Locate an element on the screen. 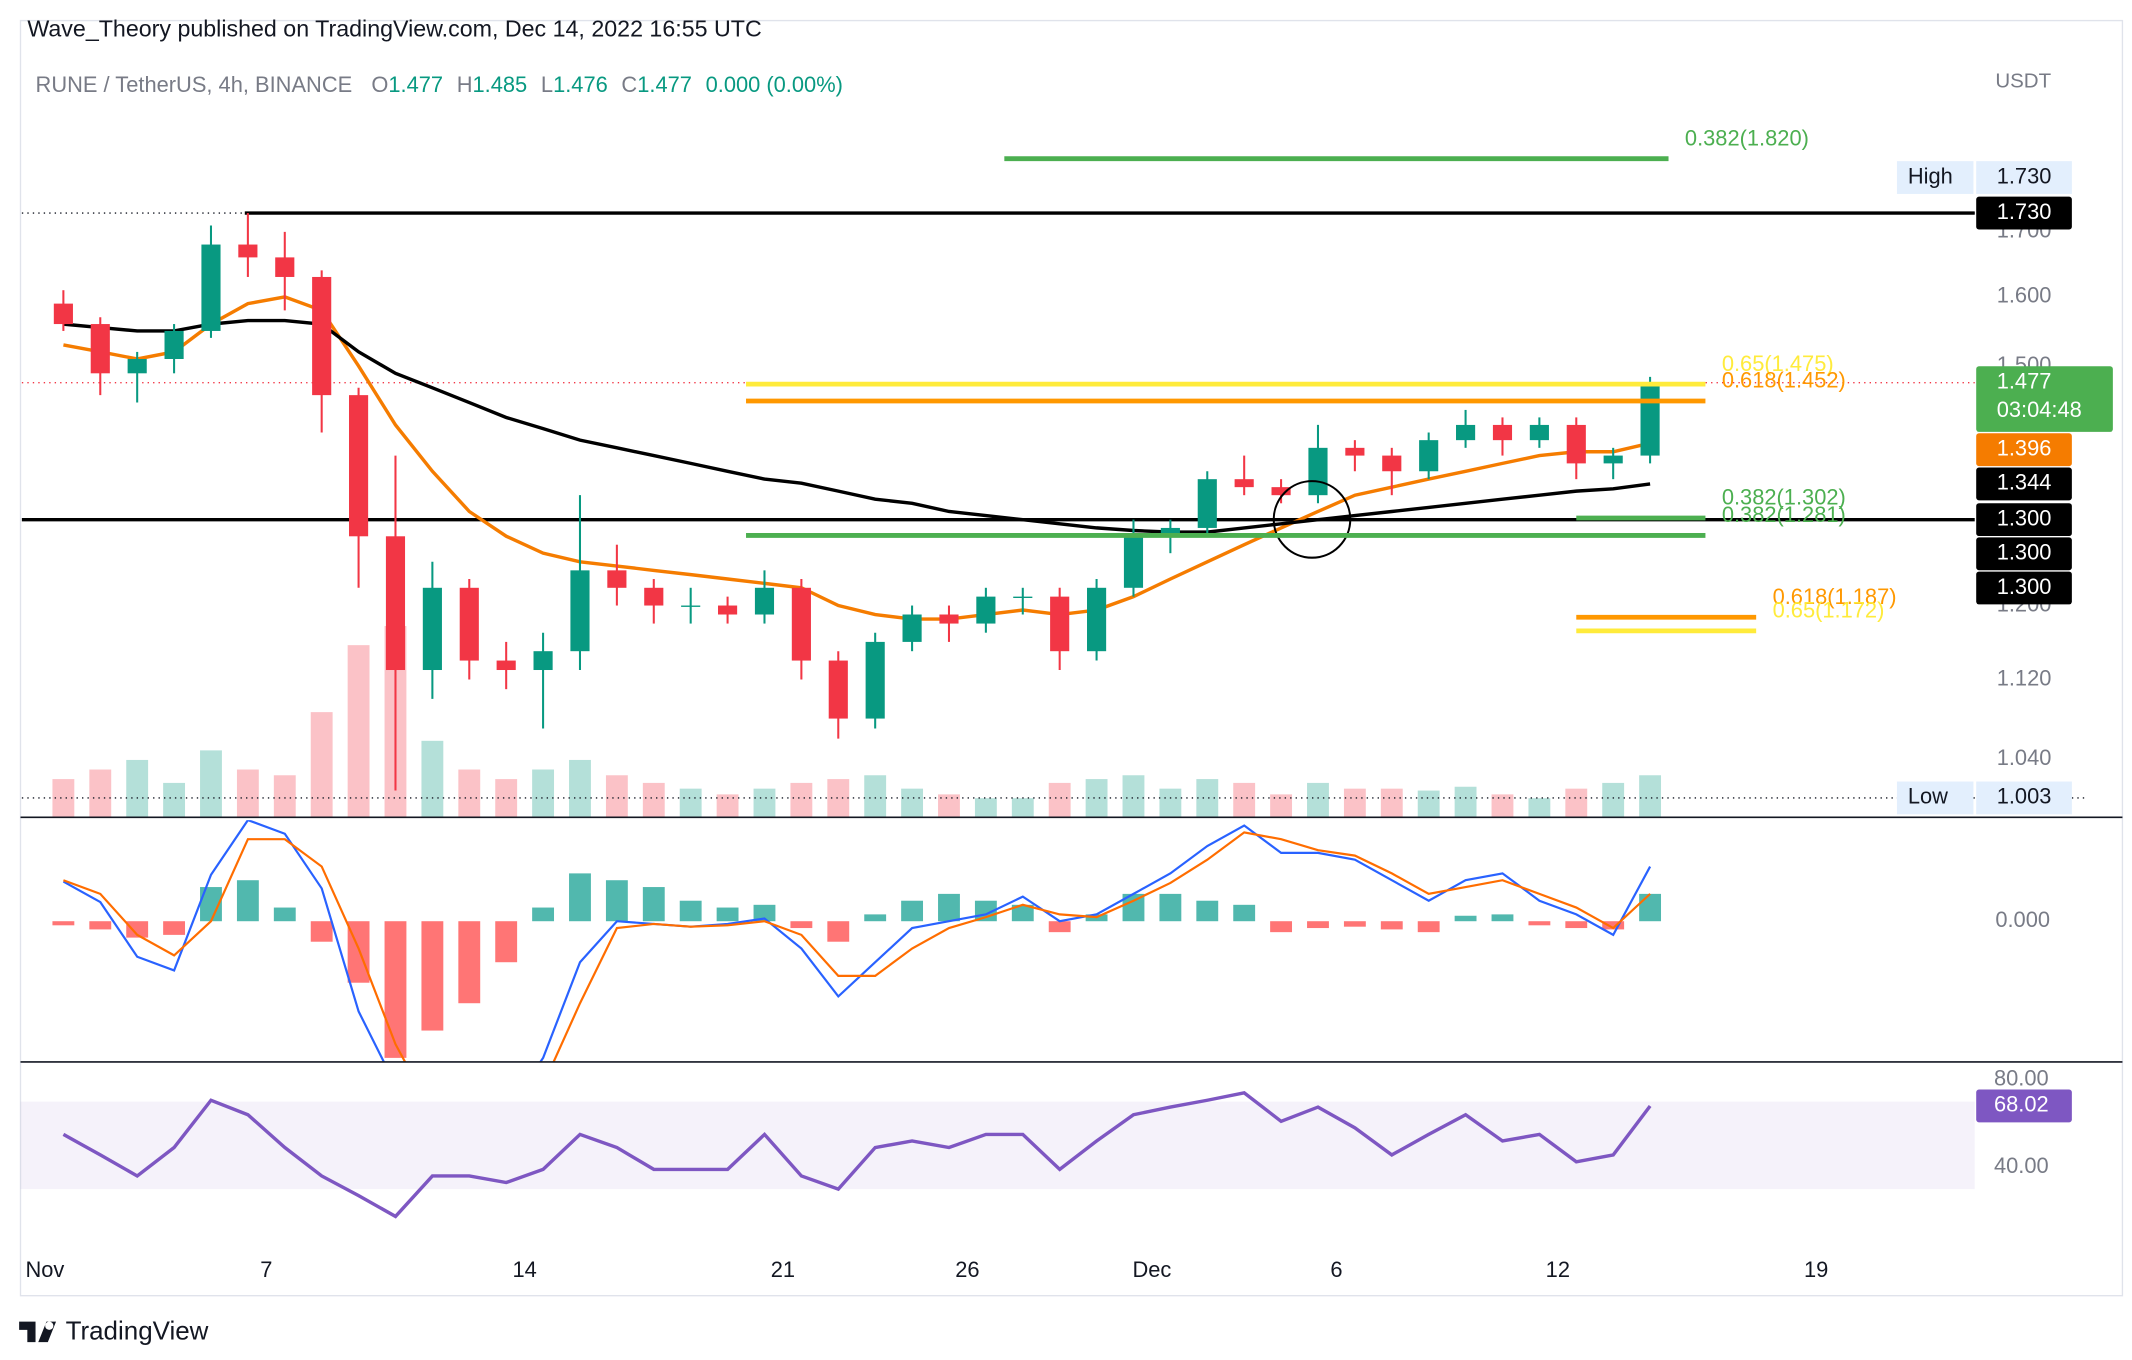 This screenshot has height=1360, width=2132. macd-line is located at coordinates (857, 941).